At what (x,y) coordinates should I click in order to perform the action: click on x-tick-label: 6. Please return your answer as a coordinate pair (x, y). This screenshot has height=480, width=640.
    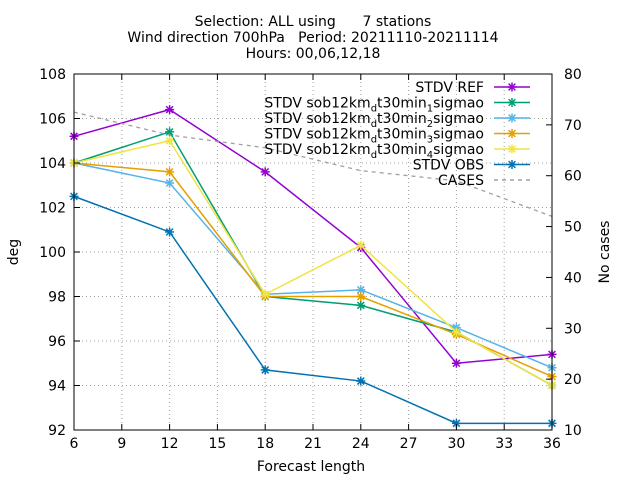
    Looking at the image, I should click on (74, 444).